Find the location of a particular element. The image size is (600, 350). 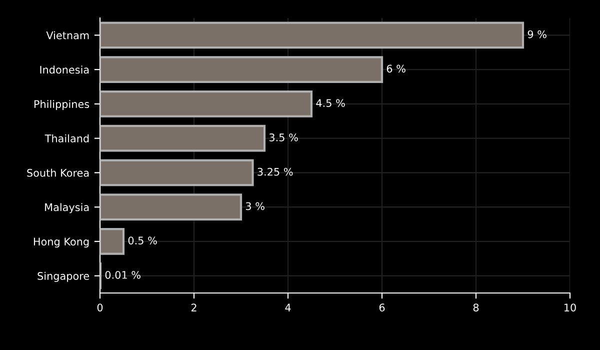

y-tick-label: South Korea is located at coordinates (58, 172).